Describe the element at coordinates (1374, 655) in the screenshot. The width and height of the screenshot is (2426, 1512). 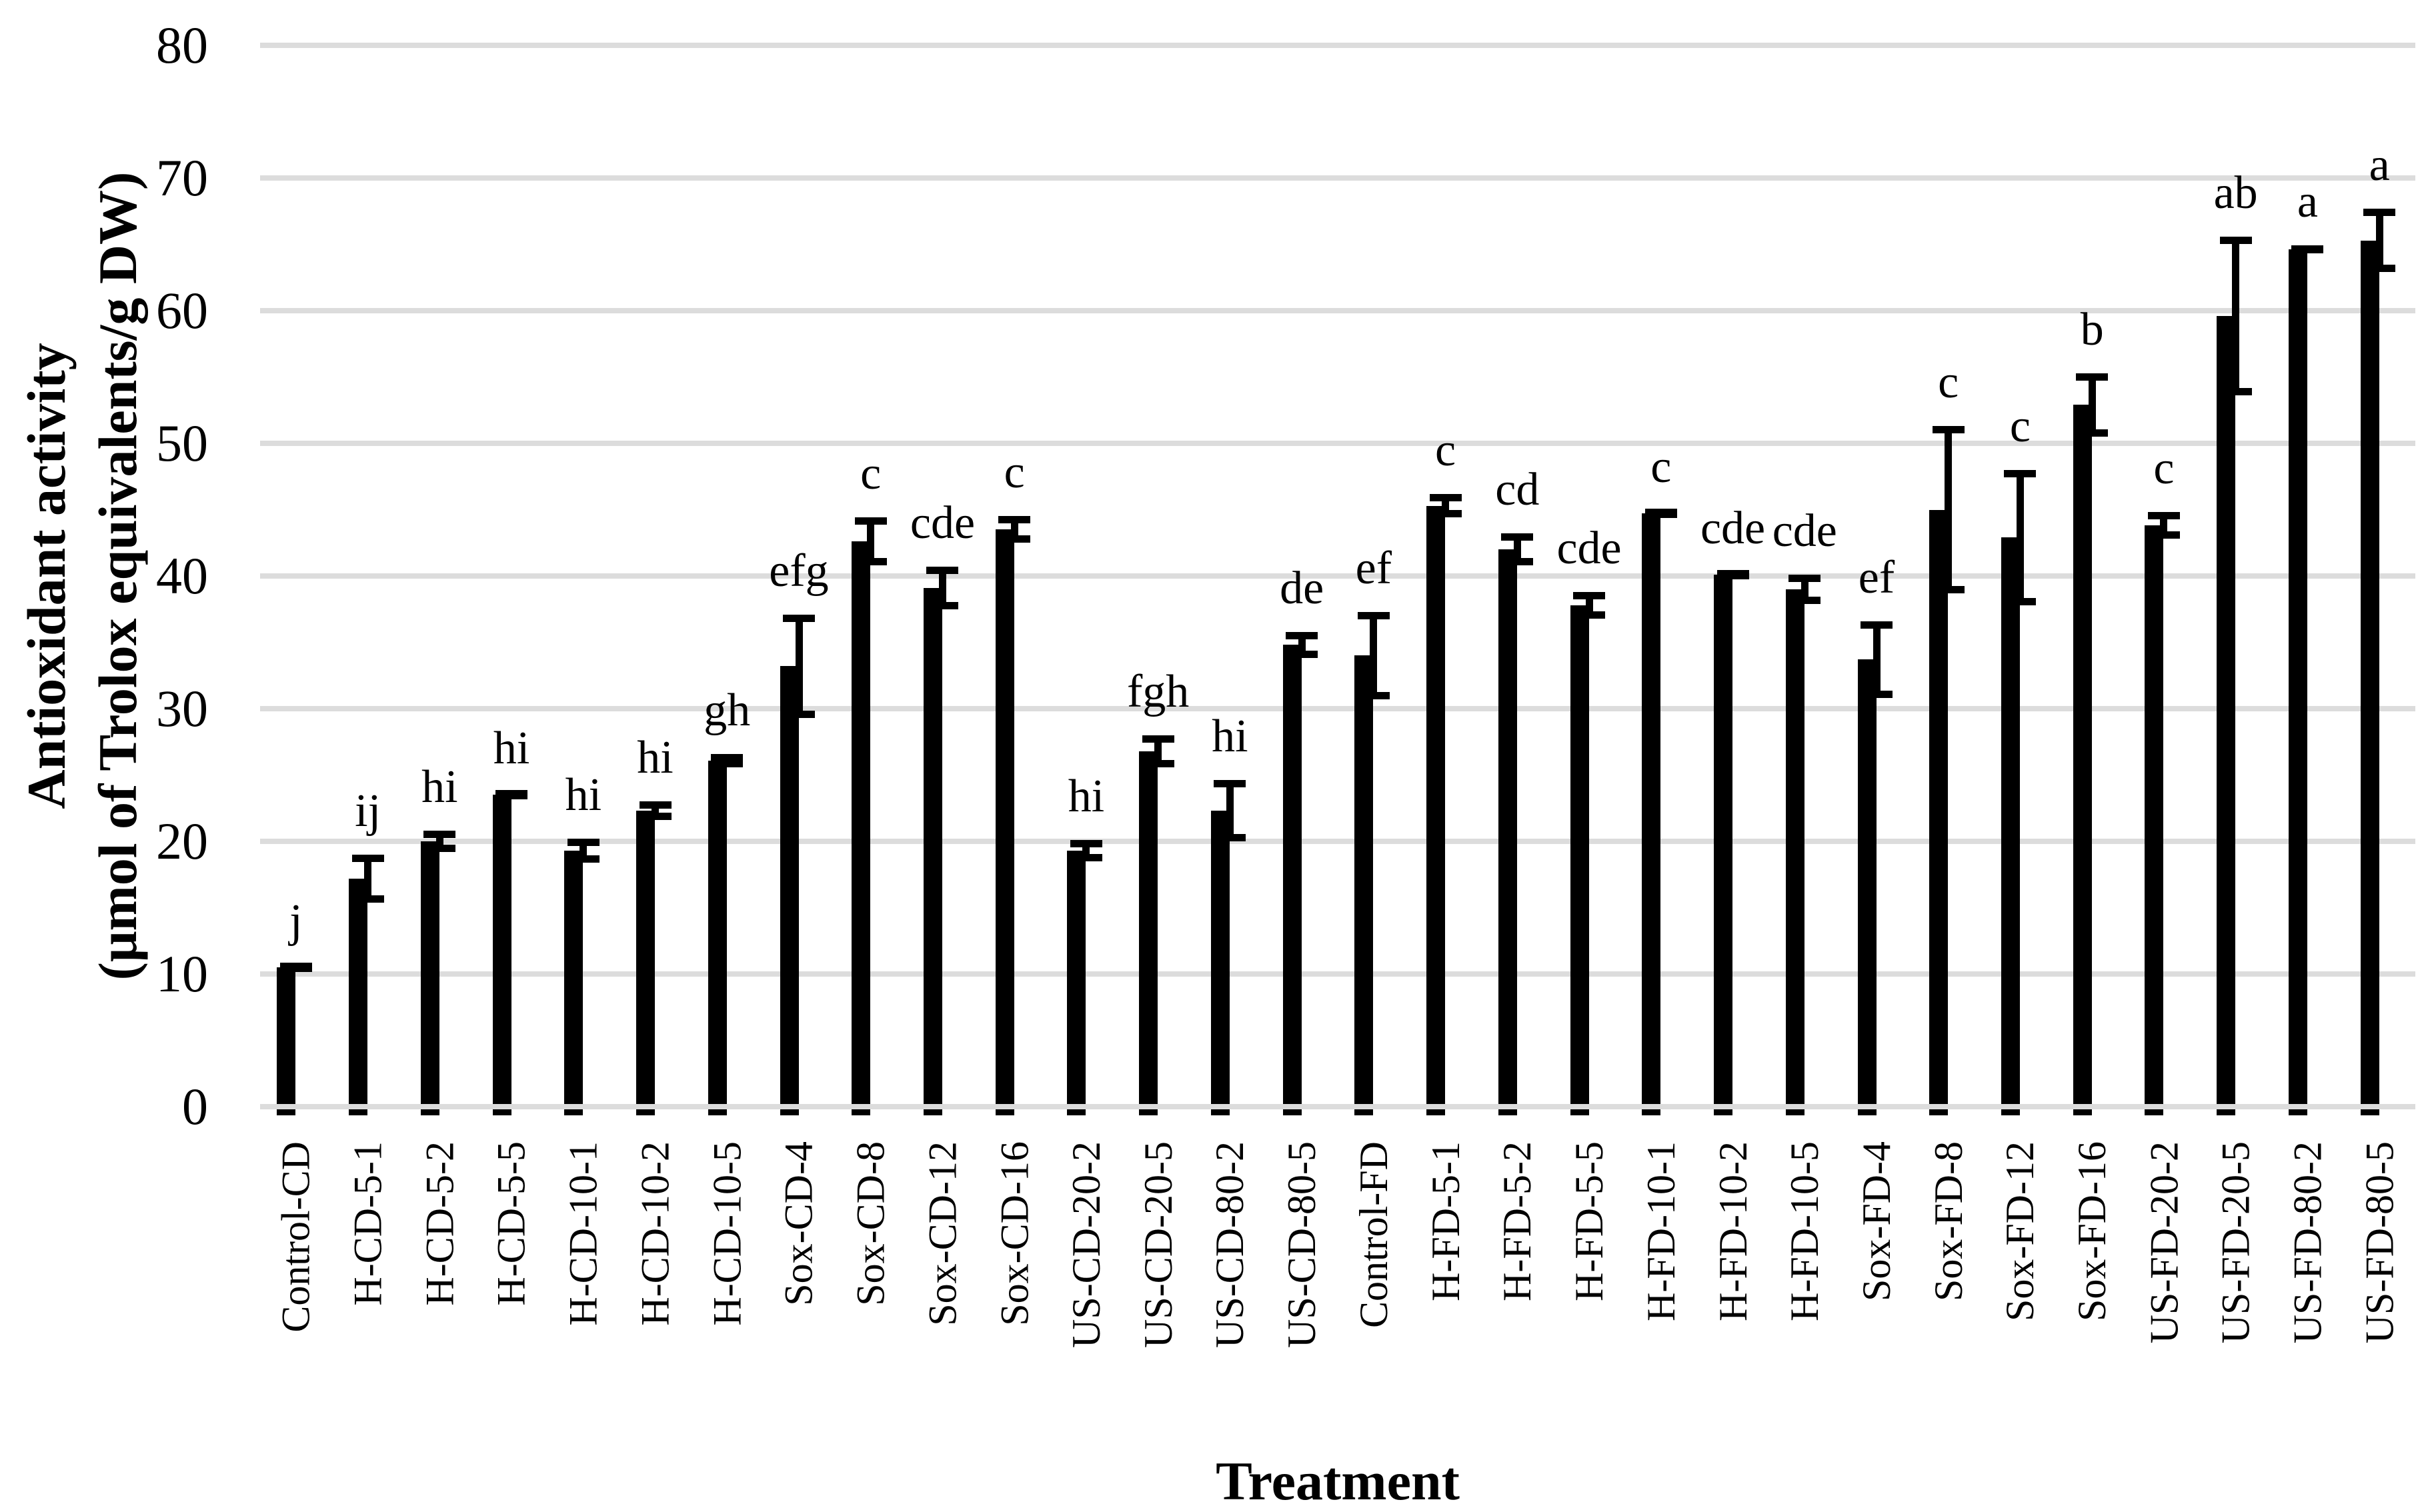
I see `error-bar-Control-FD` at that location.